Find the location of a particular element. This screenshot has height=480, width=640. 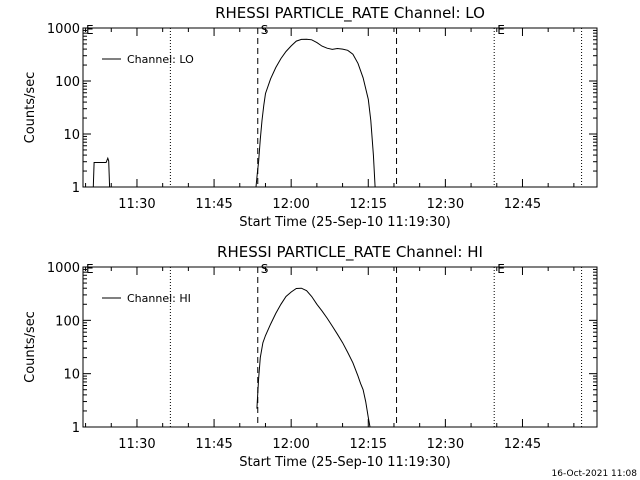

footer-timestamp: 16-Oct-2021 11:08 is located at coordinates (595, 474).